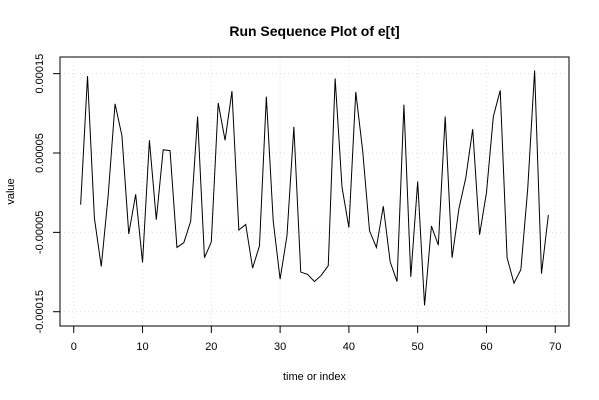 The image size is (599, 400). I want to click on y-axis-label: value, so click(11, 191).